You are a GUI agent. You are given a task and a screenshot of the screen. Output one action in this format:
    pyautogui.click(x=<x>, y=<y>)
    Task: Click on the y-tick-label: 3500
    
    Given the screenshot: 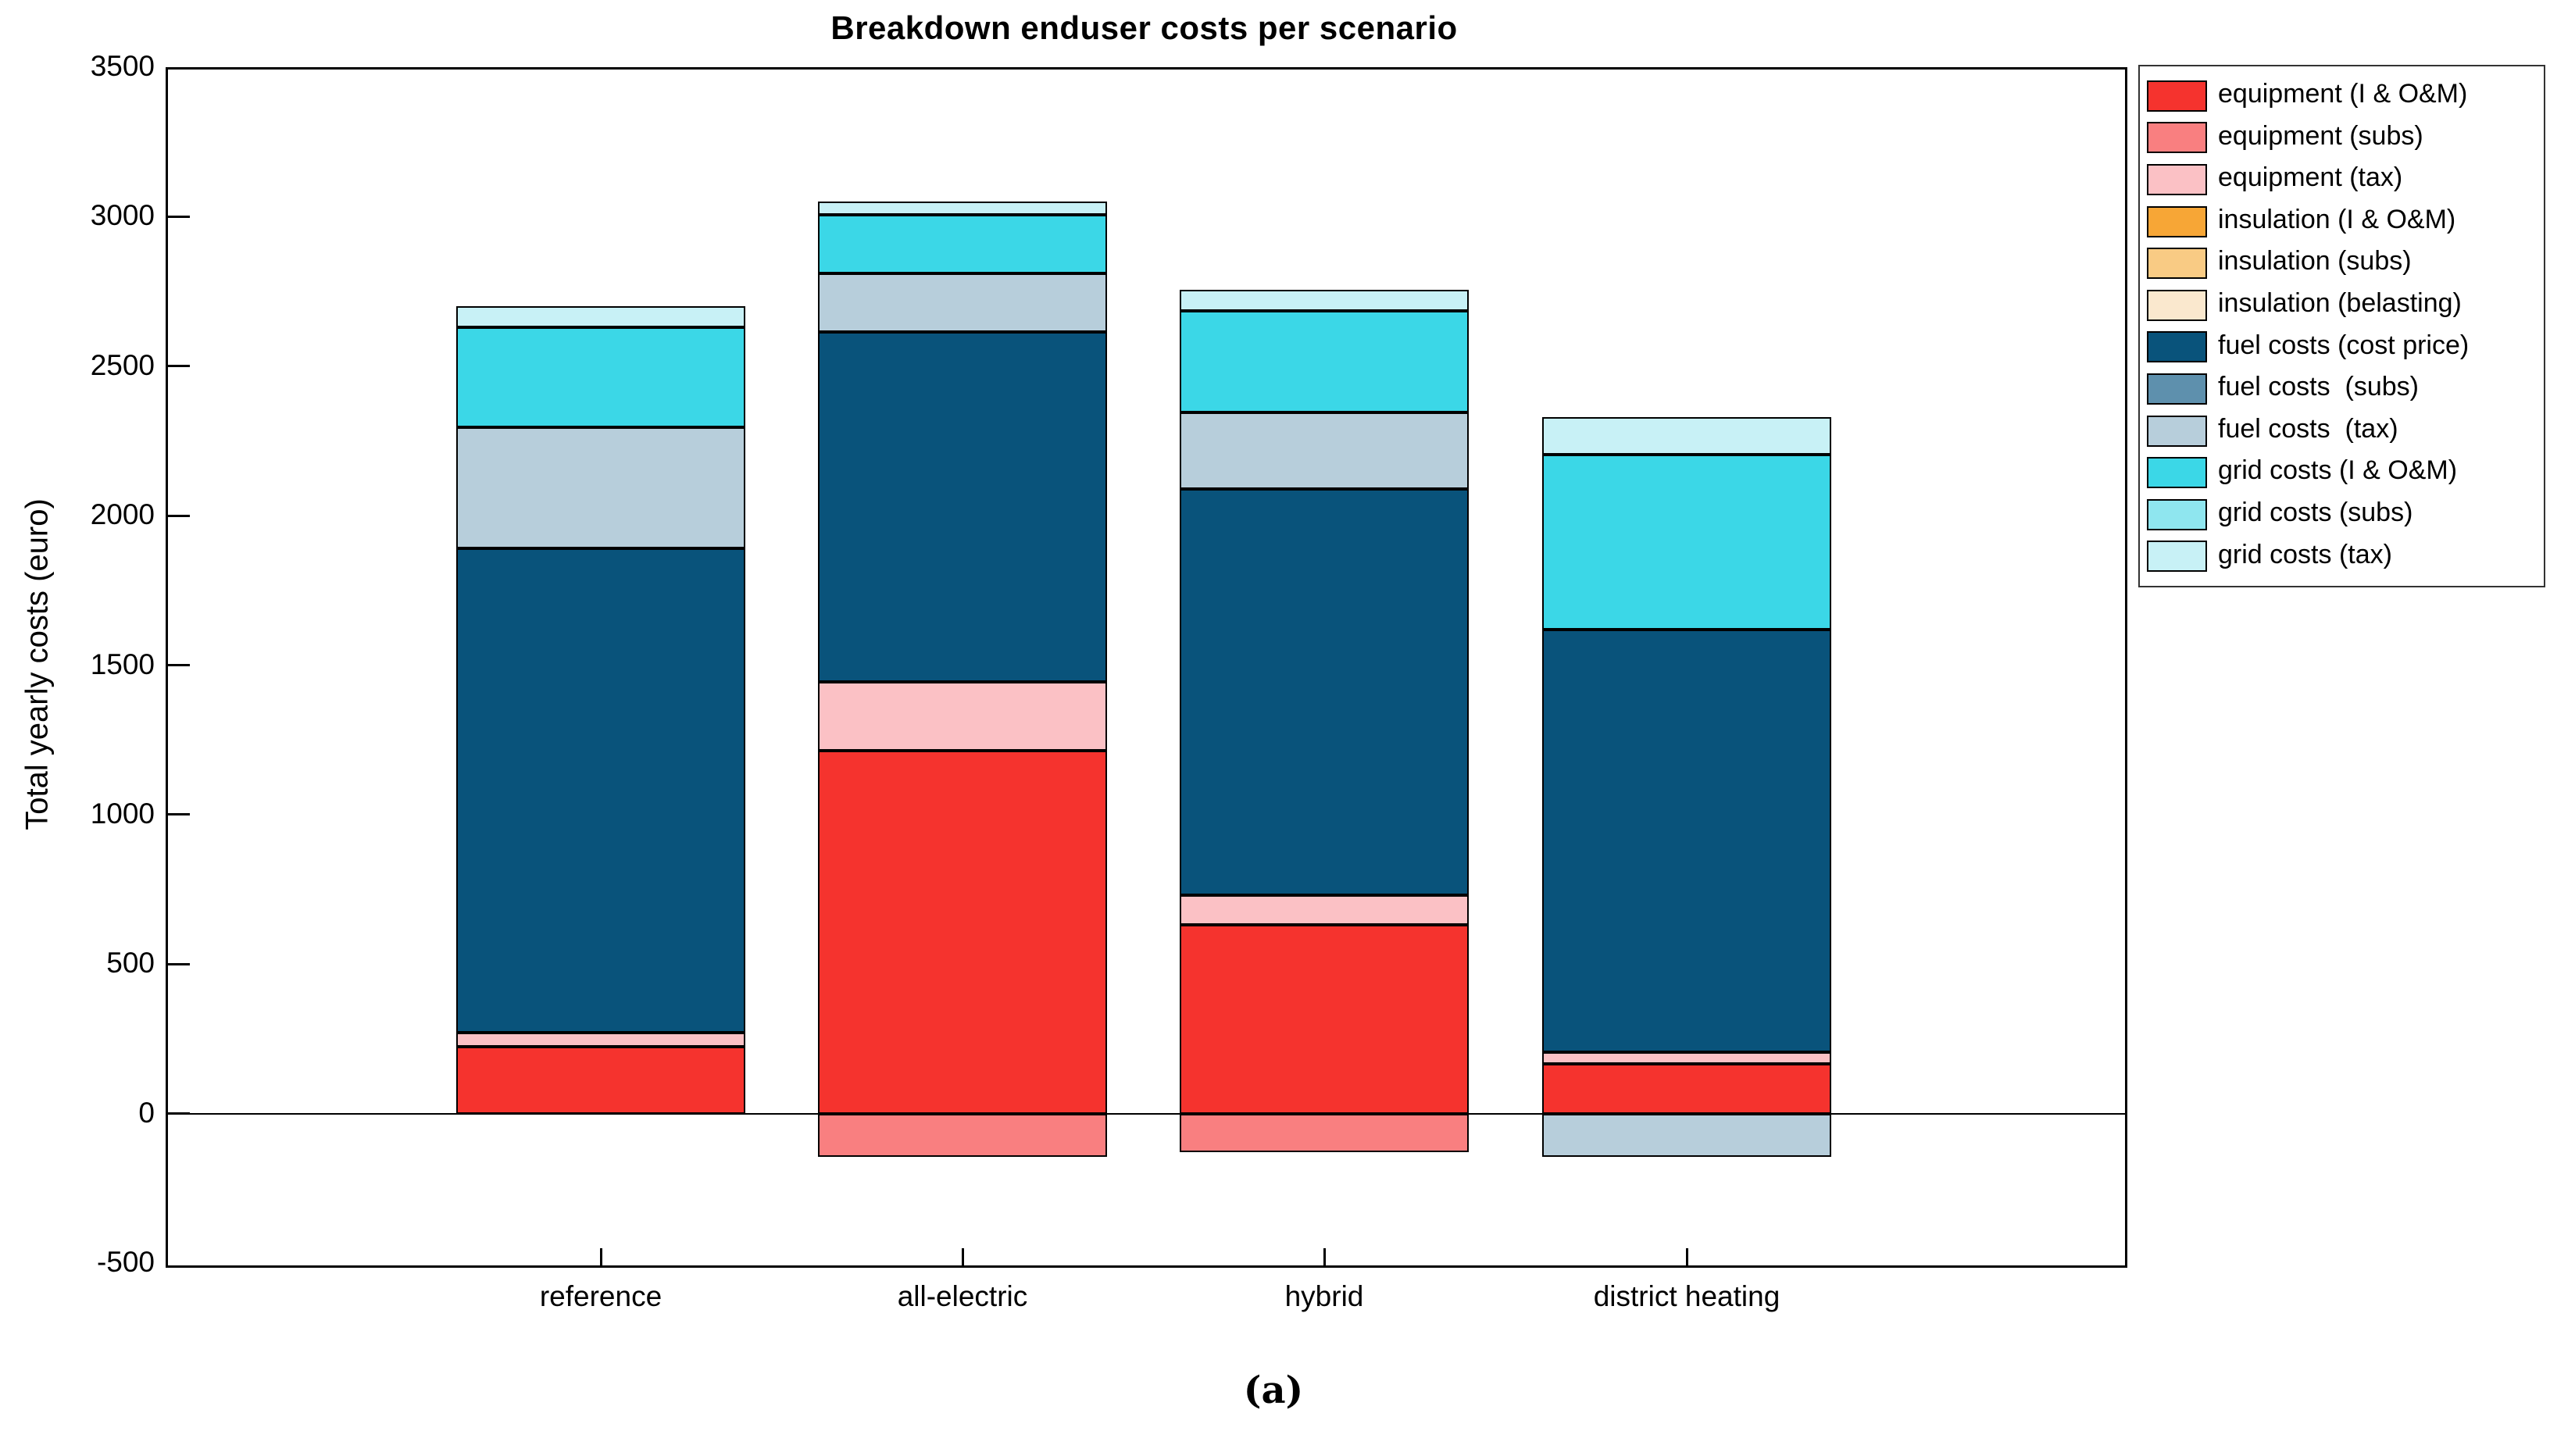 What is the action you would take?
    pyautogui.click(x=123, y=66)
    